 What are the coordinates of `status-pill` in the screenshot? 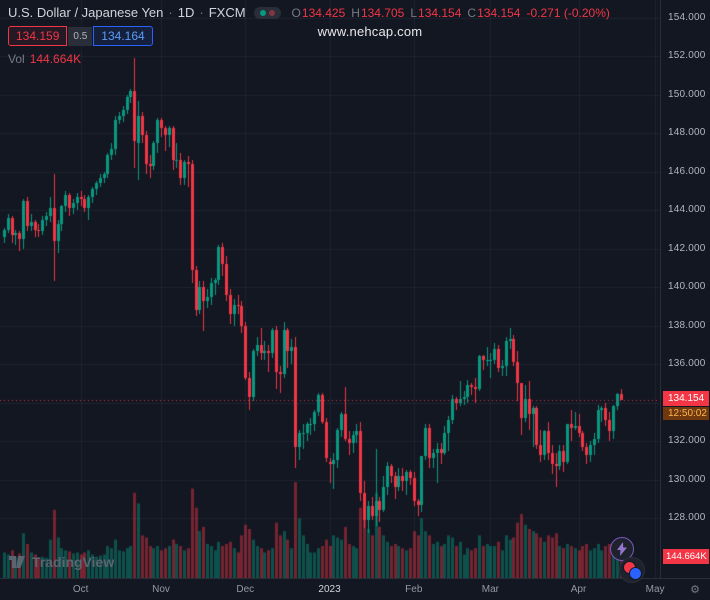 It's located at (267, 12).